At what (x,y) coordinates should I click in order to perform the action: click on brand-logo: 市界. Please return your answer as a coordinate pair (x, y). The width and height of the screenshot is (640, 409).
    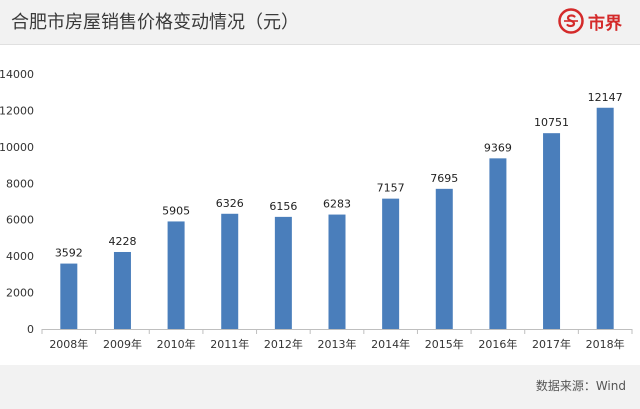
    Looking at the image, I should click on (590, 21).